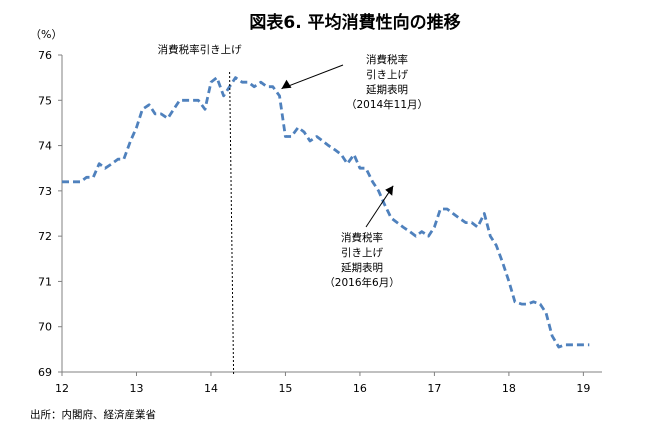 This screenshot has height=436, width=650. I want to click on y-tick-label: 75, so click(45, 100).